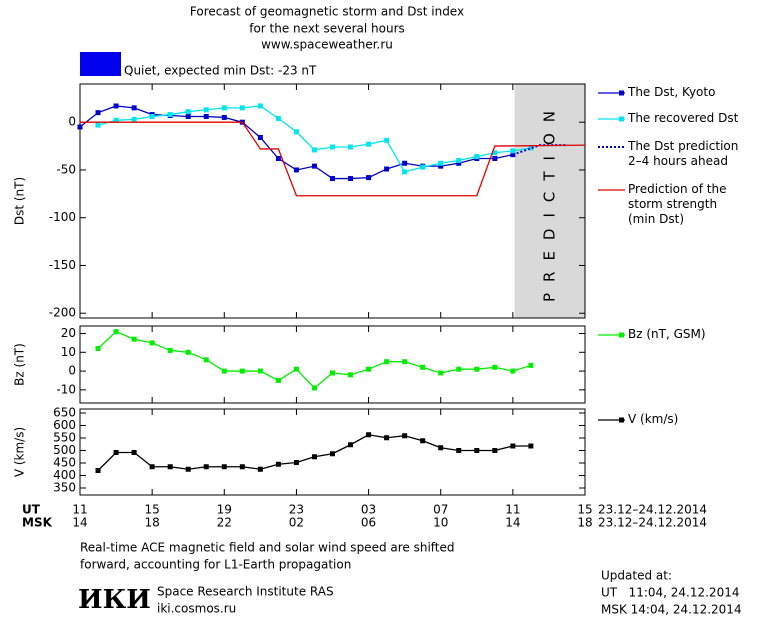  I want to click on y-tick-label: 20, so click(68, 333).